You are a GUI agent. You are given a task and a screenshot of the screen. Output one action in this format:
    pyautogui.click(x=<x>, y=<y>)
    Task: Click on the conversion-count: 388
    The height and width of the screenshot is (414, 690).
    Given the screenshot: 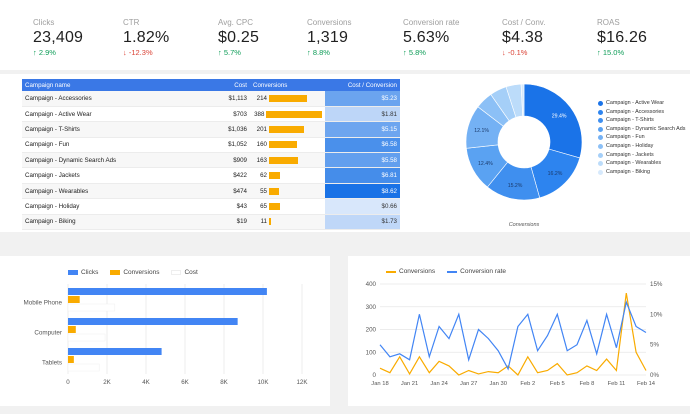 What is the action you would take?
    pyautogui.click(x=259, y=114)
    